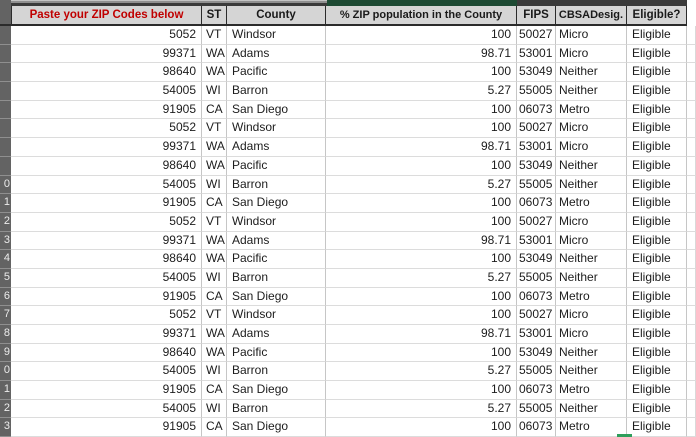  Describe the element at coordinates (5, 259) in the screenshot. I see `row-number-cell: 4` at that location.